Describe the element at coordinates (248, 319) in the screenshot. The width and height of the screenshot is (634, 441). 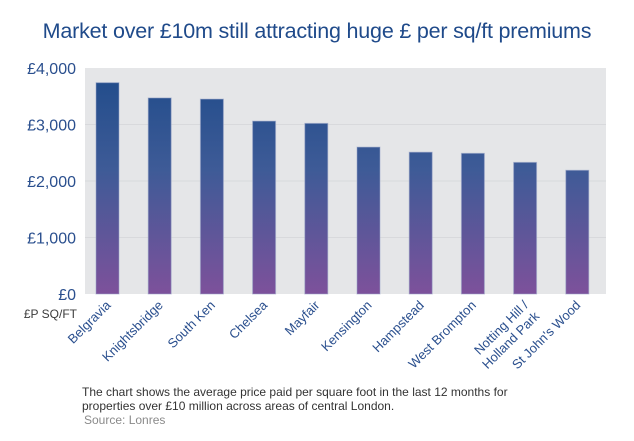
I see `x-tick-label: Chelsea` at that location.